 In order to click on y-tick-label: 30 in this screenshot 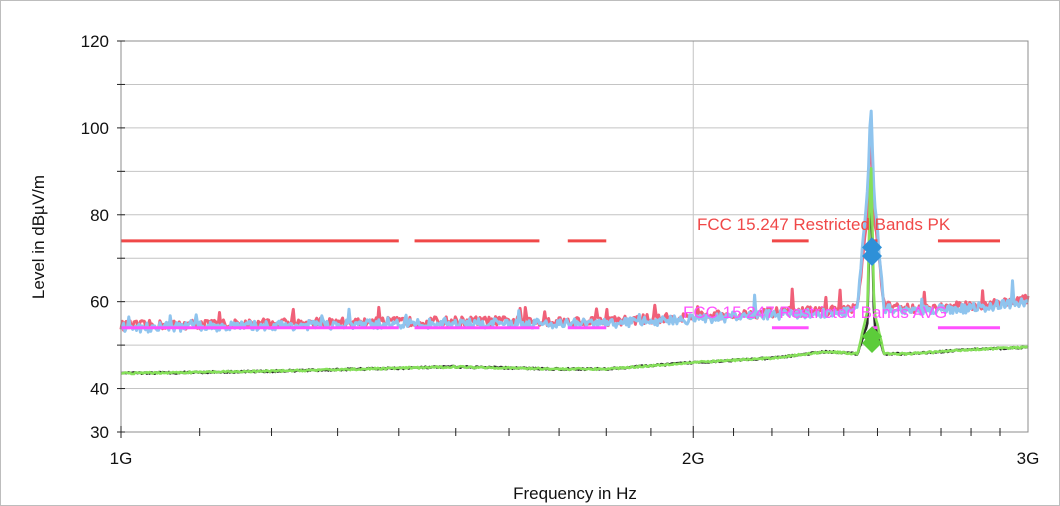, I will do `click(99, 432)`.